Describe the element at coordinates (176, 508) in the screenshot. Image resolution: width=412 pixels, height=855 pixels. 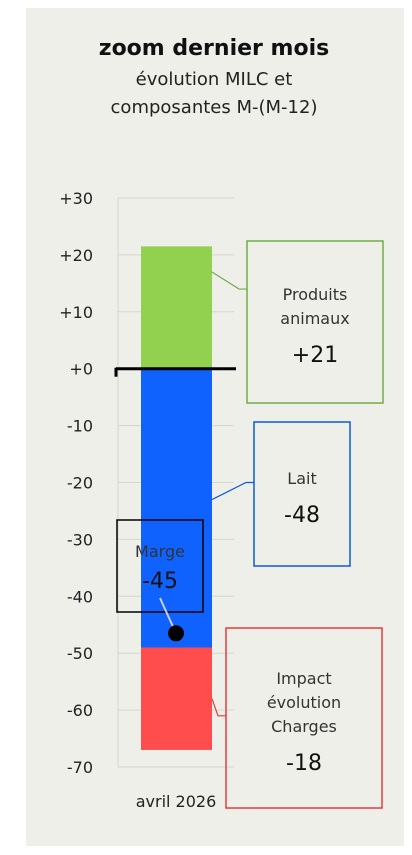
I see `bar-lait` at that location.